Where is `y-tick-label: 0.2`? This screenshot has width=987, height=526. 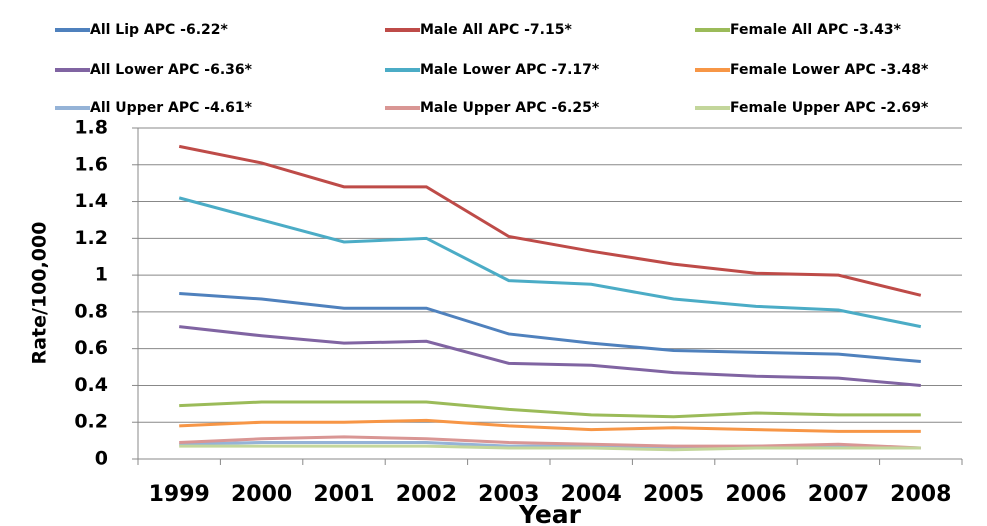 y-tick-label: 0.2 is located at coordinates (91, 422).